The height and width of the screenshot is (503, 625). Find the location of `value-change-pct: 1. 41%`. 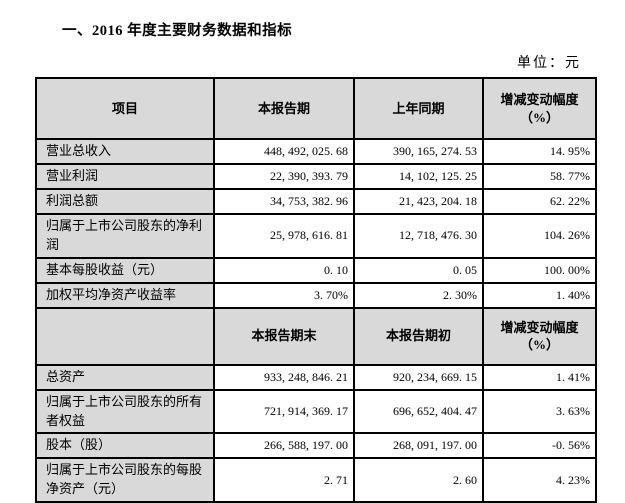

value-change-pct: 1. 41% is located at coordinates (539, 377).